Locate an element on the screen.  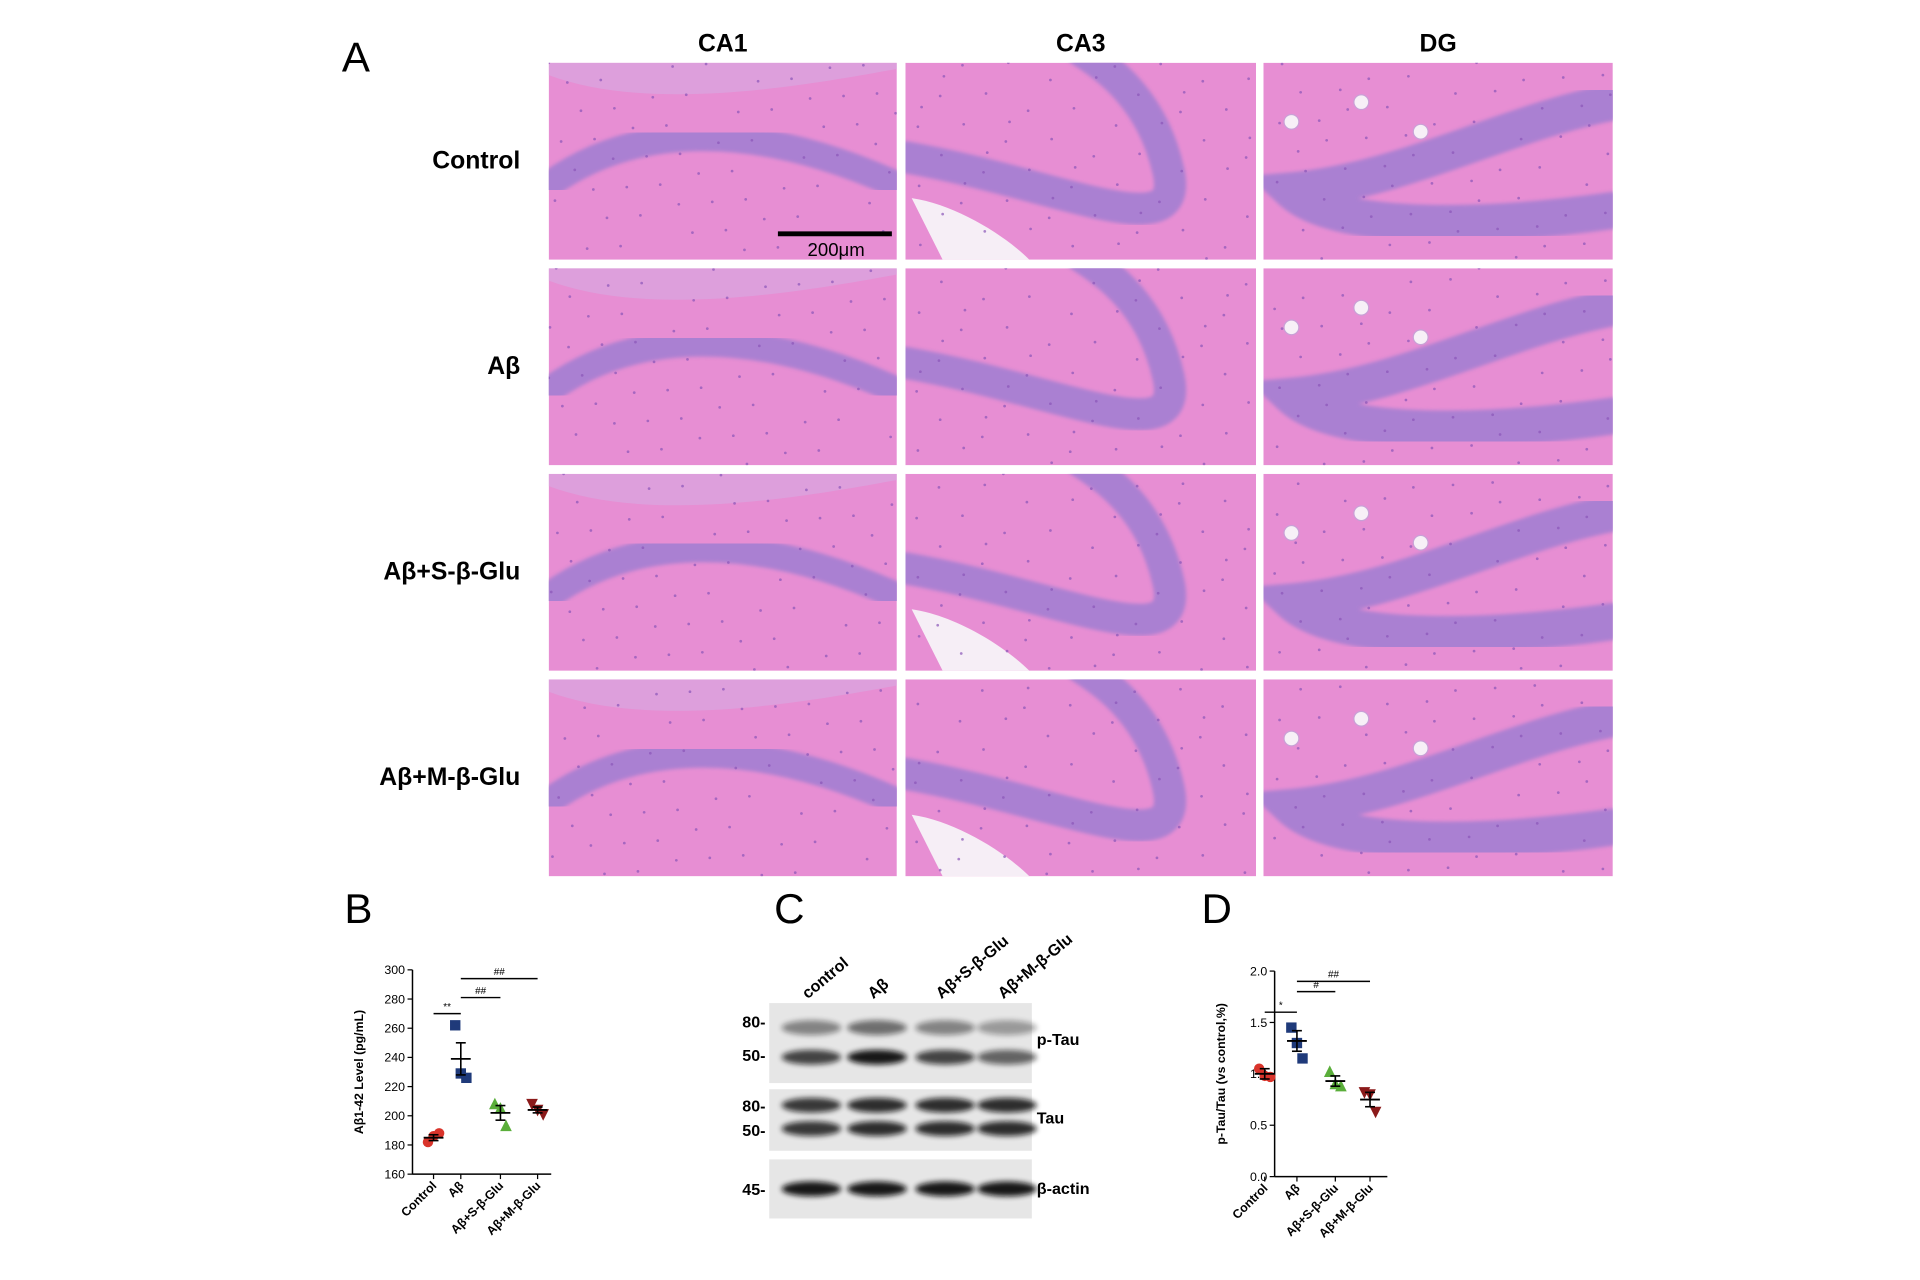
blot-band is located at coordinates (945, 1189).